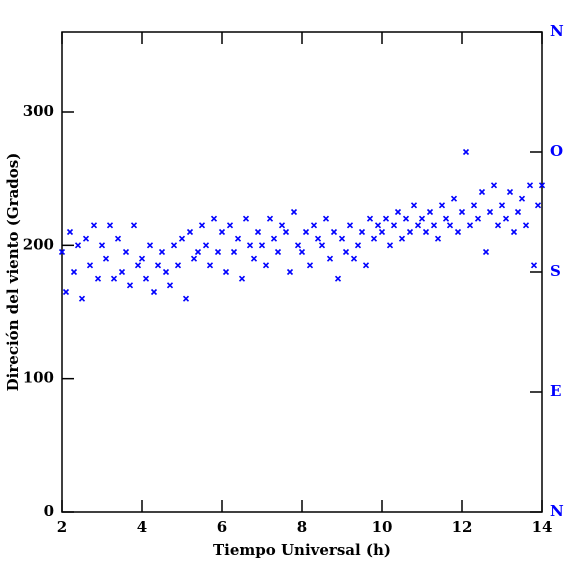  Describe the element at coordinates (302, 550) in the screenshot. I see `x-axis-label: Tiempo Universal (h)` at that location.